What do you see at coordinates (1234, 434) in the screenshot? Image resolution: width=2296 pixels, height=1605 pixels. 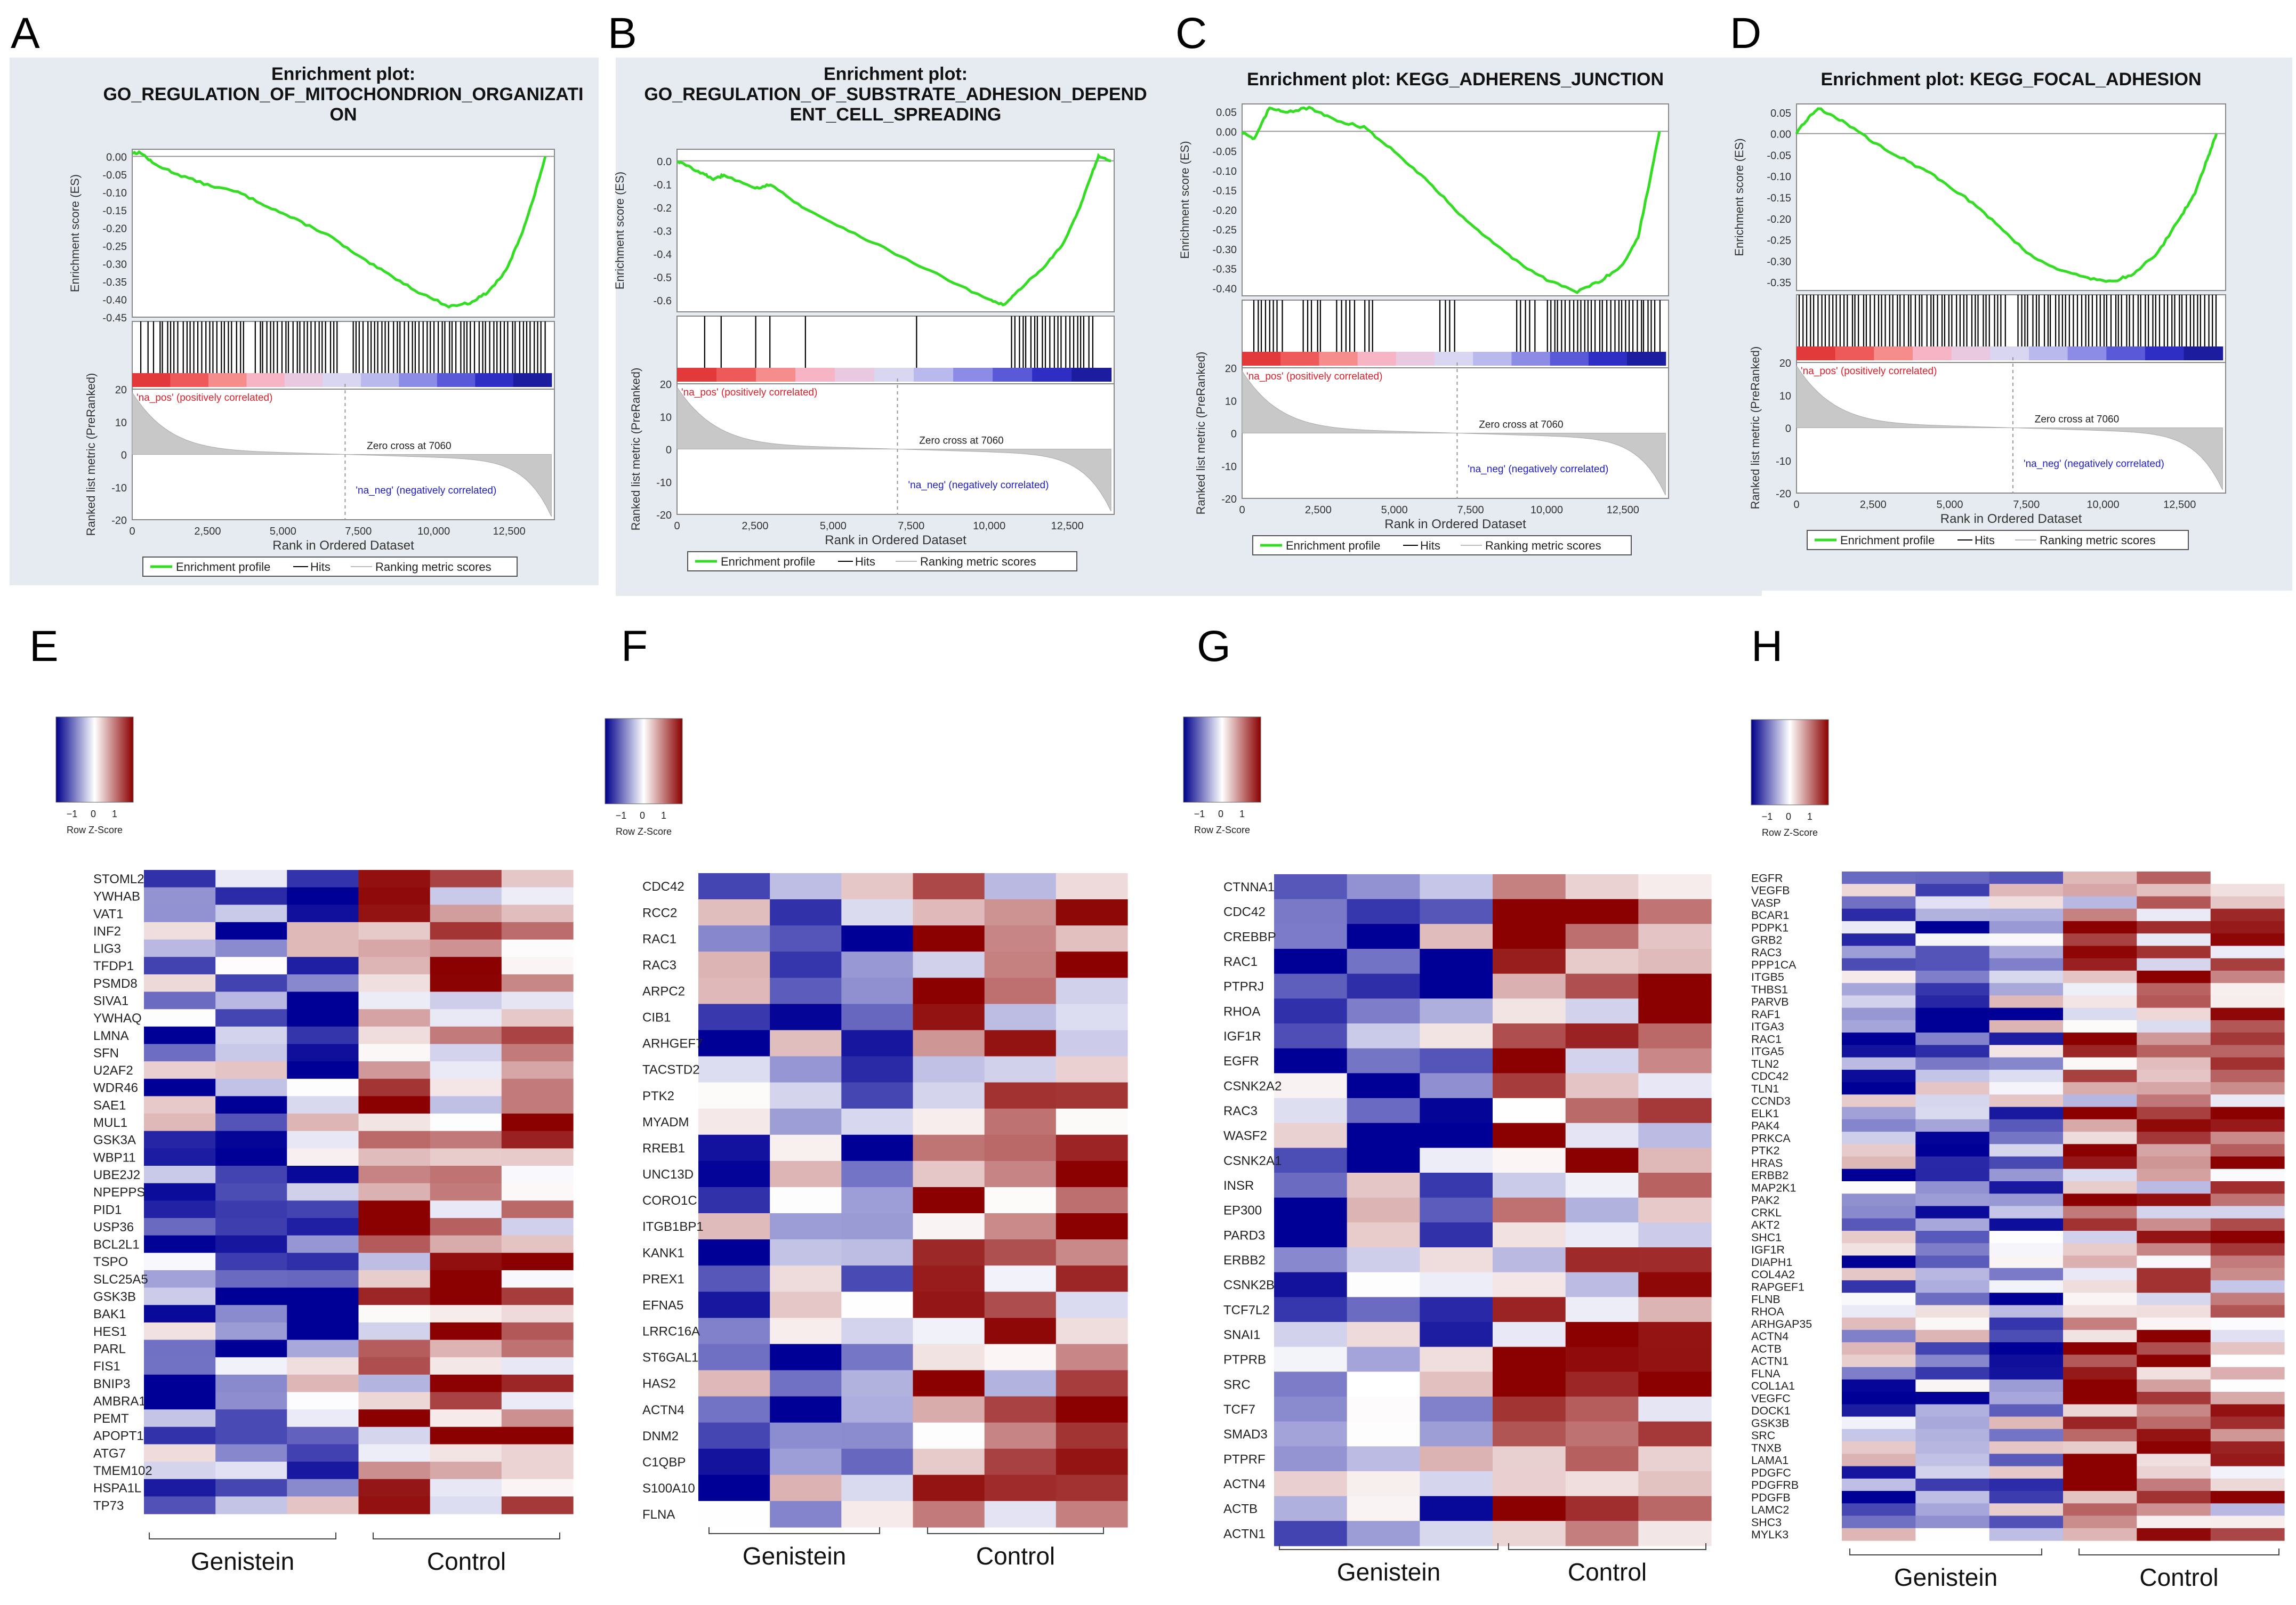 I see `panel-c-metric-ytick: 0` at bounding box center [1234, 434].